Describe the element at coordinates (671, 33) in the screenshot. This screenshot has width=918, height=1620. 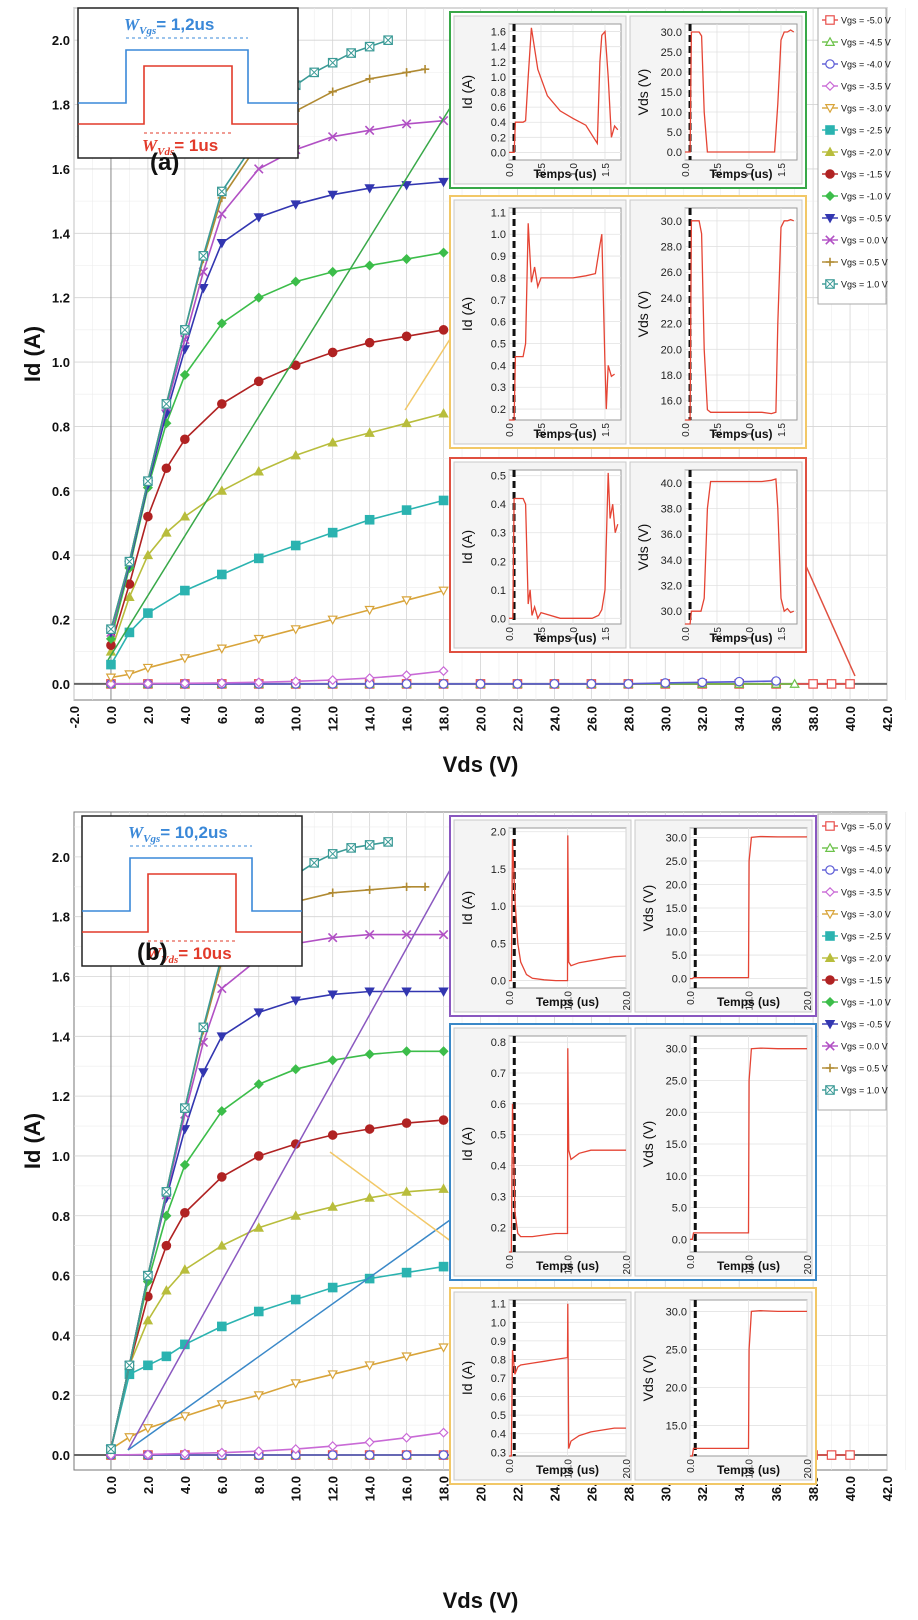
I see `a-r0c1-inset-ytick-6: 30.0` at that location.